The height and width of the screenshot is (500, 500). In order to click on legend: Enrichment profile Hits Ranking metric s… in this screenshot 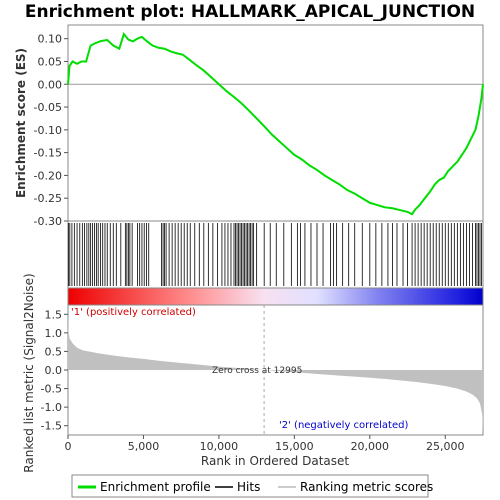, I will do `click(252, 486)`.